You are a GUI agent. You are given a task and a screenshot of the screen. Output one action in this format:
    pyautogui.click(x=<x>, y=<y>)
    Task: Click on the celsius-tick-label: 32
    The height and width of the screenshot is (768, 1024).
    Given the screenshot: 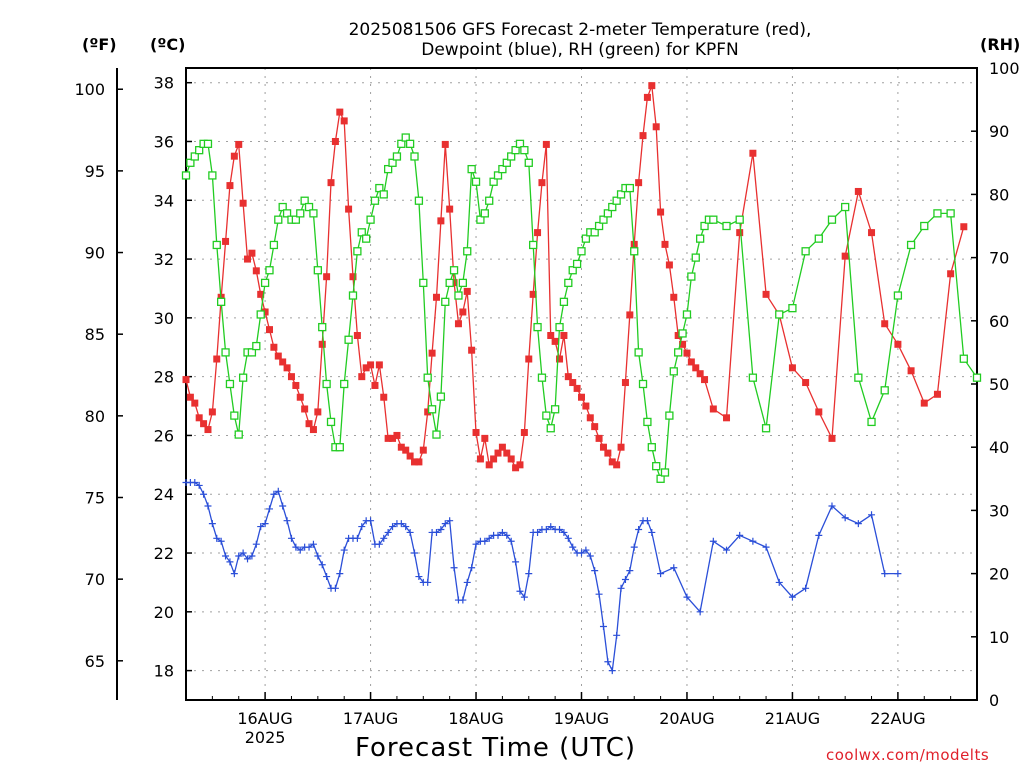 What is the action you would take?
    pyautogui.click(x=164, y=259)
    